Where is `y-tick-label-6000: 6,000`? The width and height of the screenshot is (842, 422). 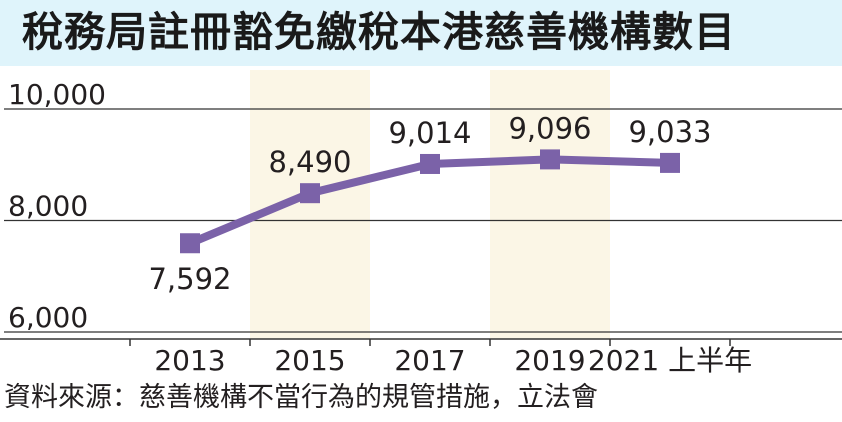 y-tick-label-6000: 6,000 is located at coordinates (48, 317).